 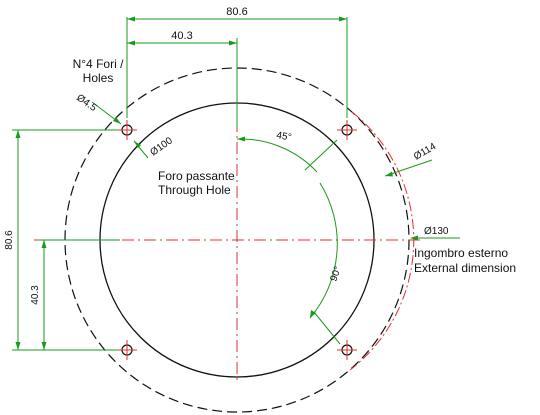 I want to click on dimension-label: Ø4.5, so click(x=86, y=103).